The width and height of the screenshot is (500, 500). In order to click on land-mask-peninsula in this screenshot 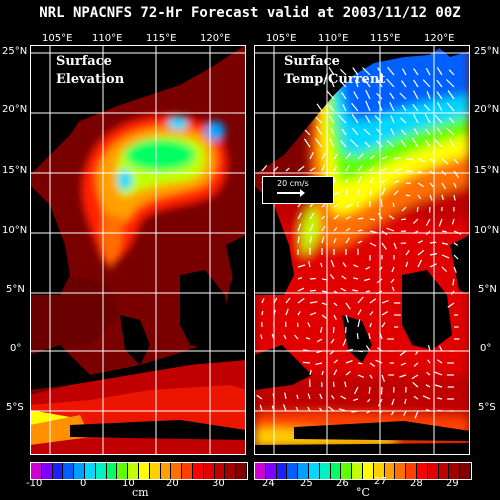, I will do `click(135, 340)`.